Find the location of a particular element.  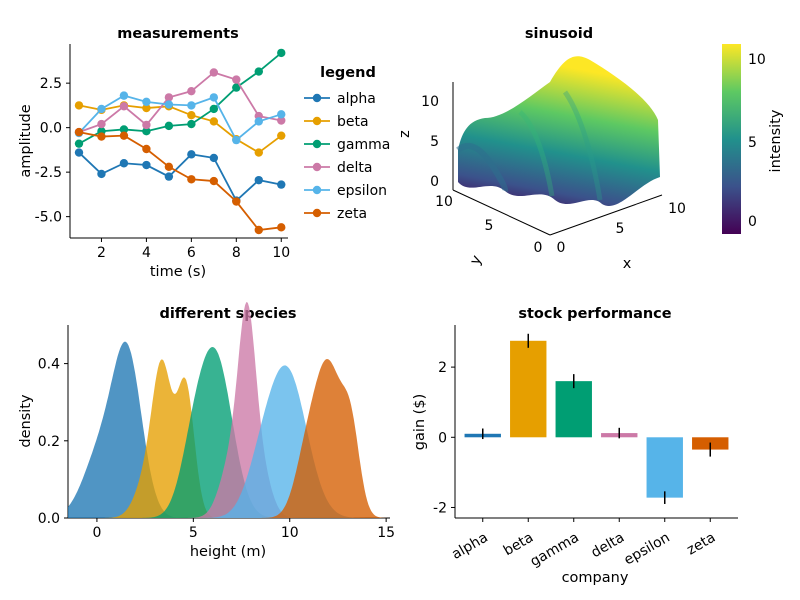

y-tick-label: 0.4 is located at coordinates (49, 365).